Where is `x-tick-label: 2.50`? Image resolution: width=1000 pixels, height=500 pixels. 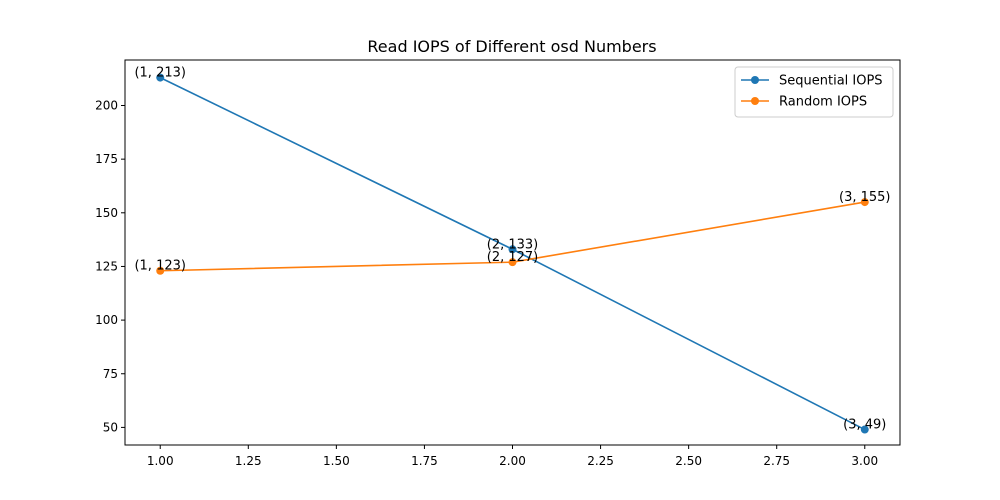
x-tick-label: 2.50 is located at coordinates (688, 461).